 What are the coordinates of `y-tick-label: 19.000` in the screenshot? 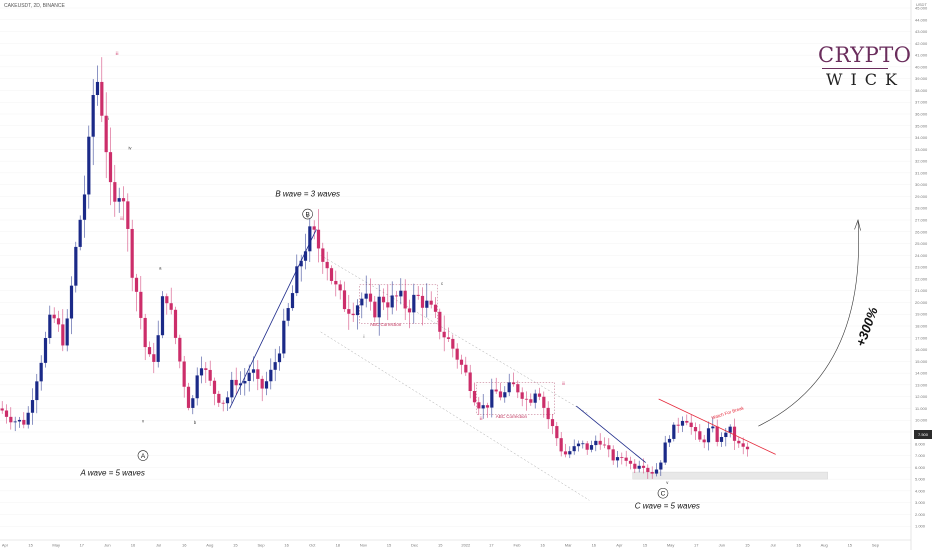 It's located at (921, 314).